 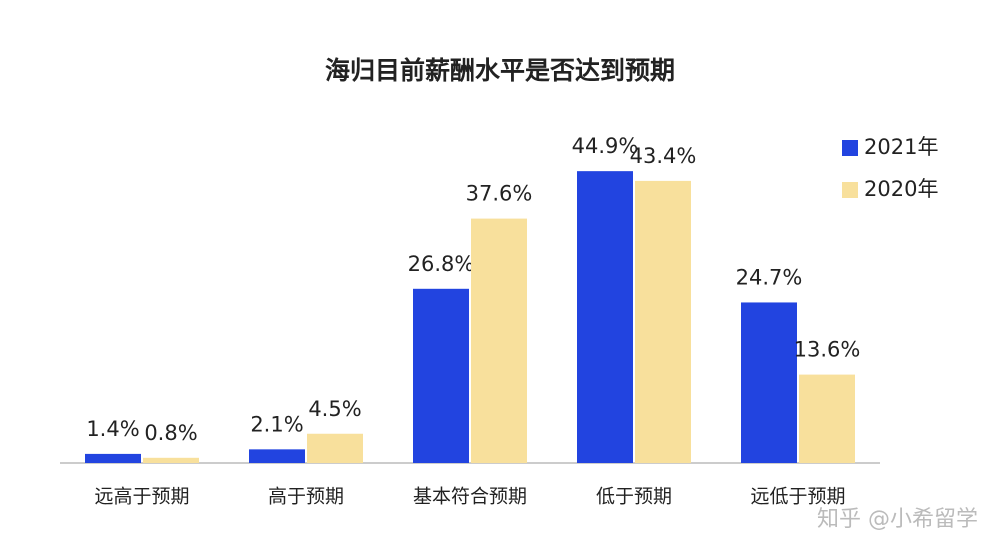 I want to click on x-tick-label: 远高于预期, so click(x=141, y=497).